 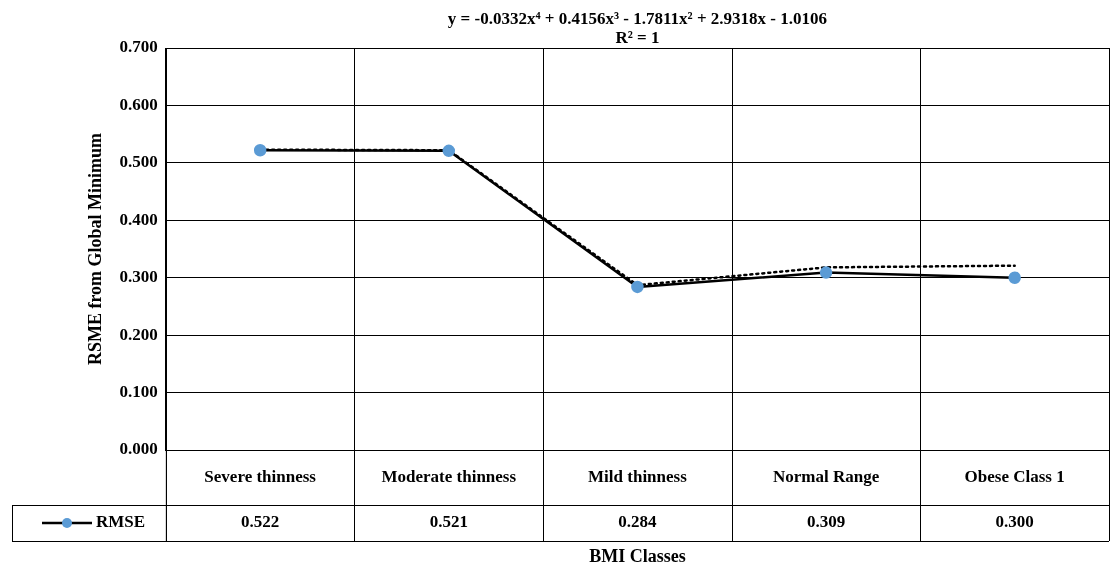 I want to click on data-label: 0.309, so click(x=826, y=522).